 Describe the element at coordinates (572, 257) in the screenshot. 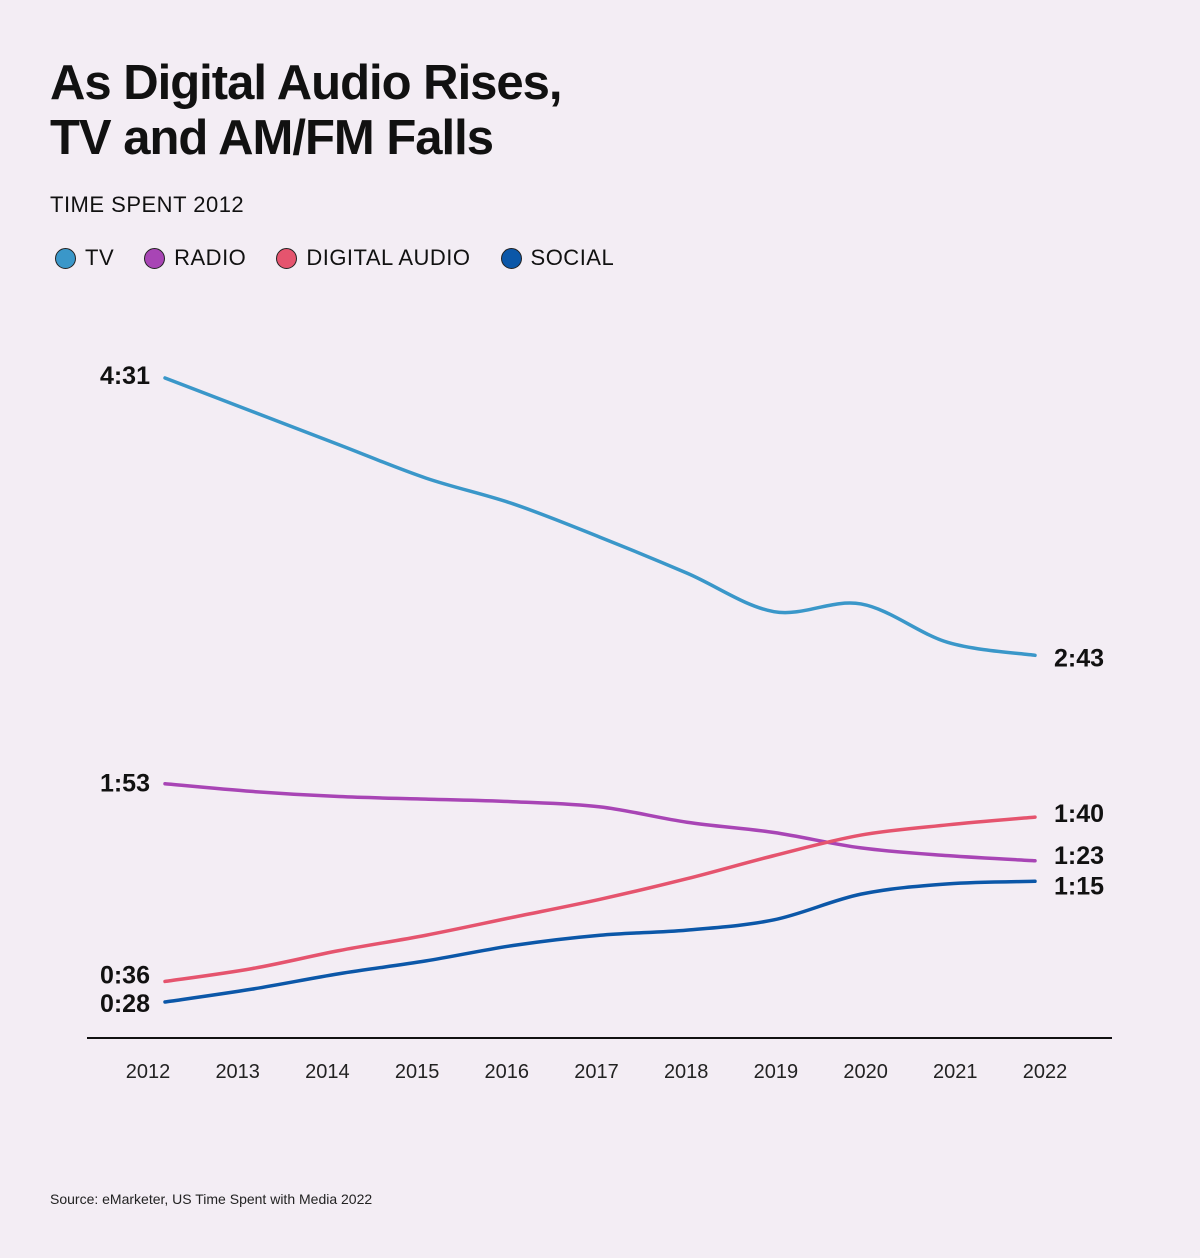

I see `legend-label: SOCIAL` at that location.